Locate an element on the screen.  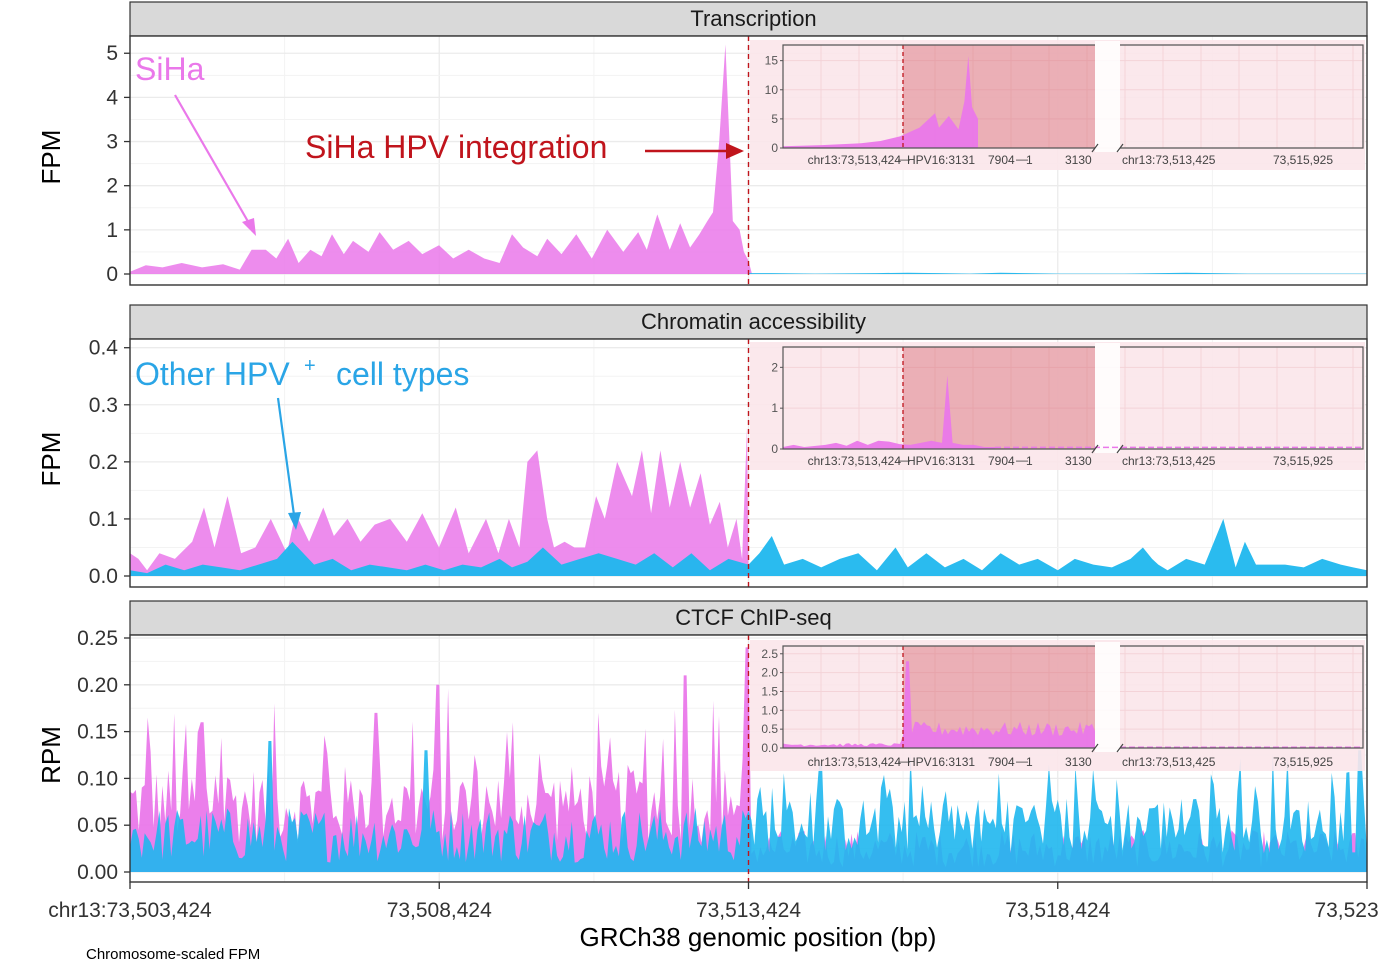
inset-ytick-label: 2.5 is located at coordinates (769, 654).